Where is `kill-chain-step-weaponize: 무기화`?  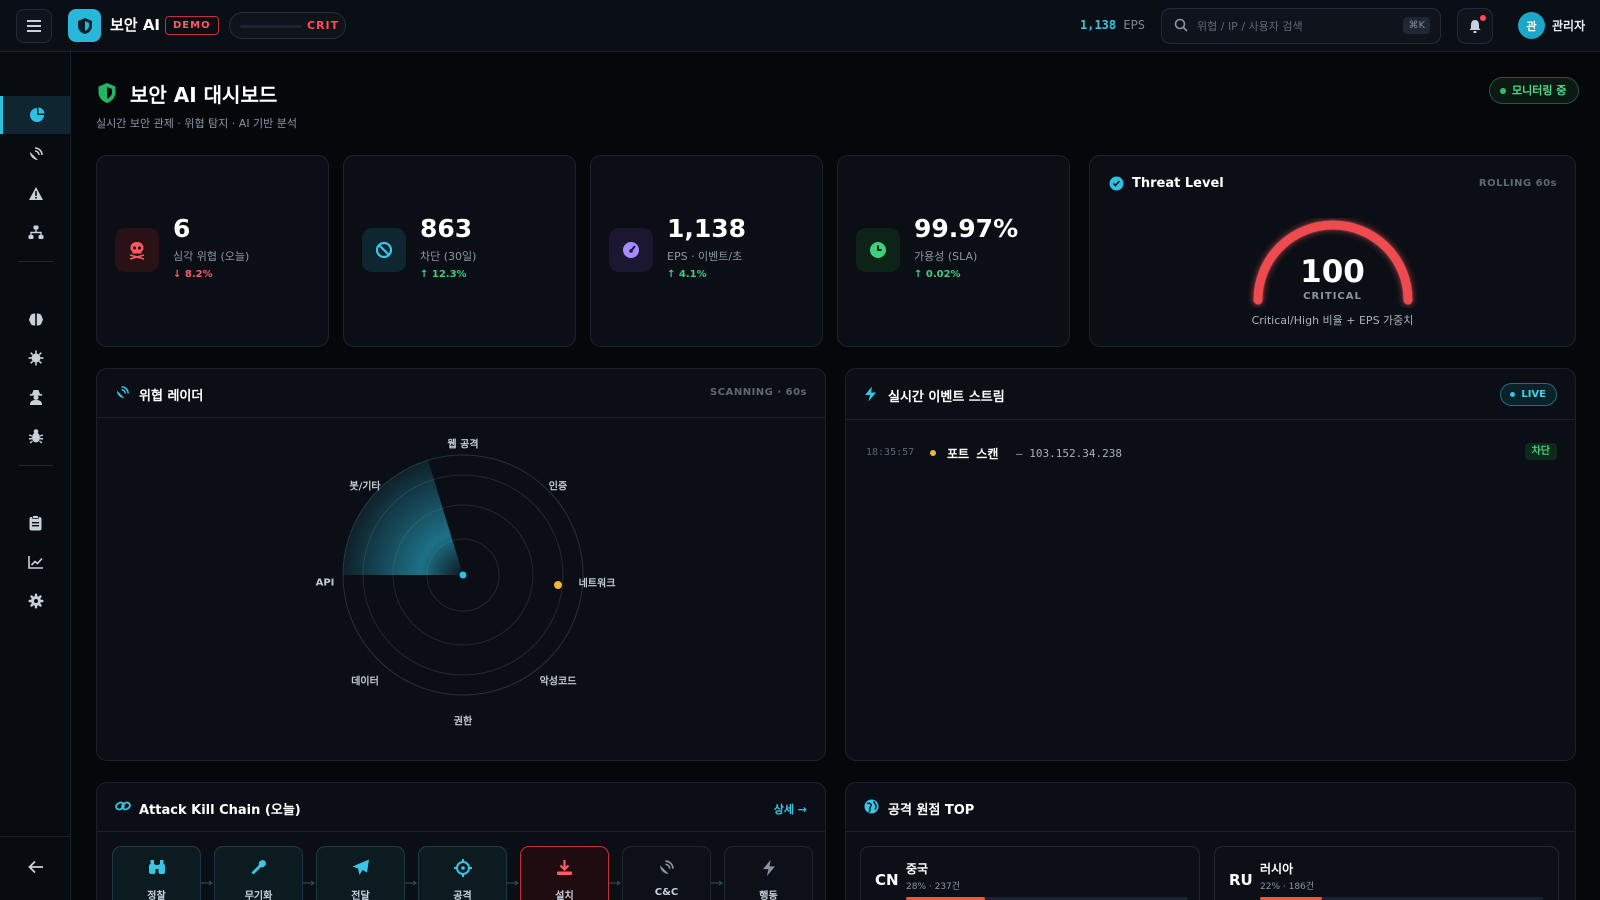 kill-chain-step-weaponize: 무기화 is located at coordinates (258, 873).